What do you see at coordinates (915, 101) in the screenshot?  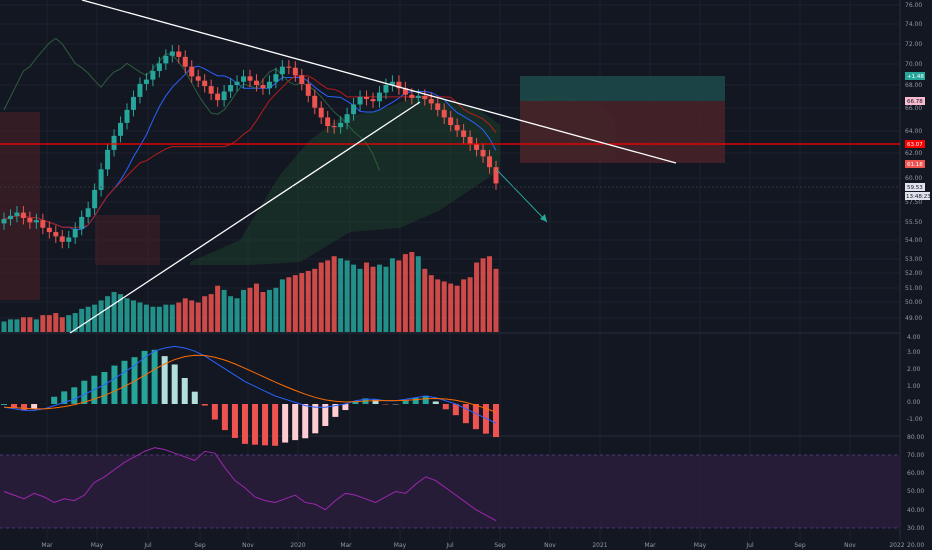 I see `price-tag-2: 66.78` at bounding box center [915, 101].